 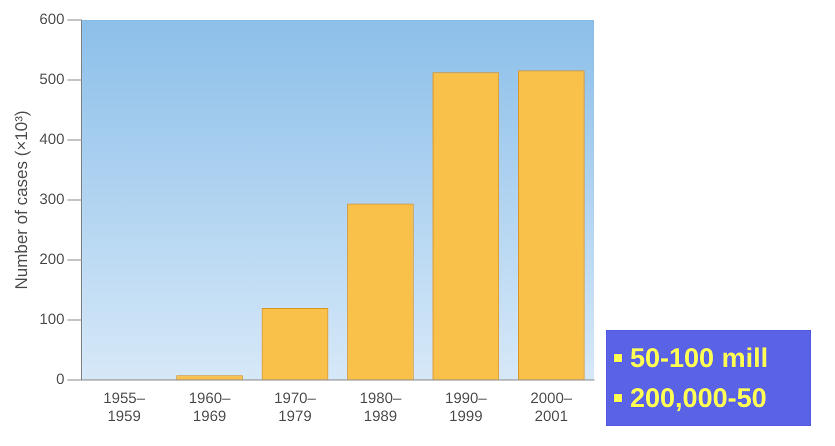 What do you see at coordinates (51, 319) in the screenshot?
I see `y-tick-label: 100` at bounding box center [51, 319].